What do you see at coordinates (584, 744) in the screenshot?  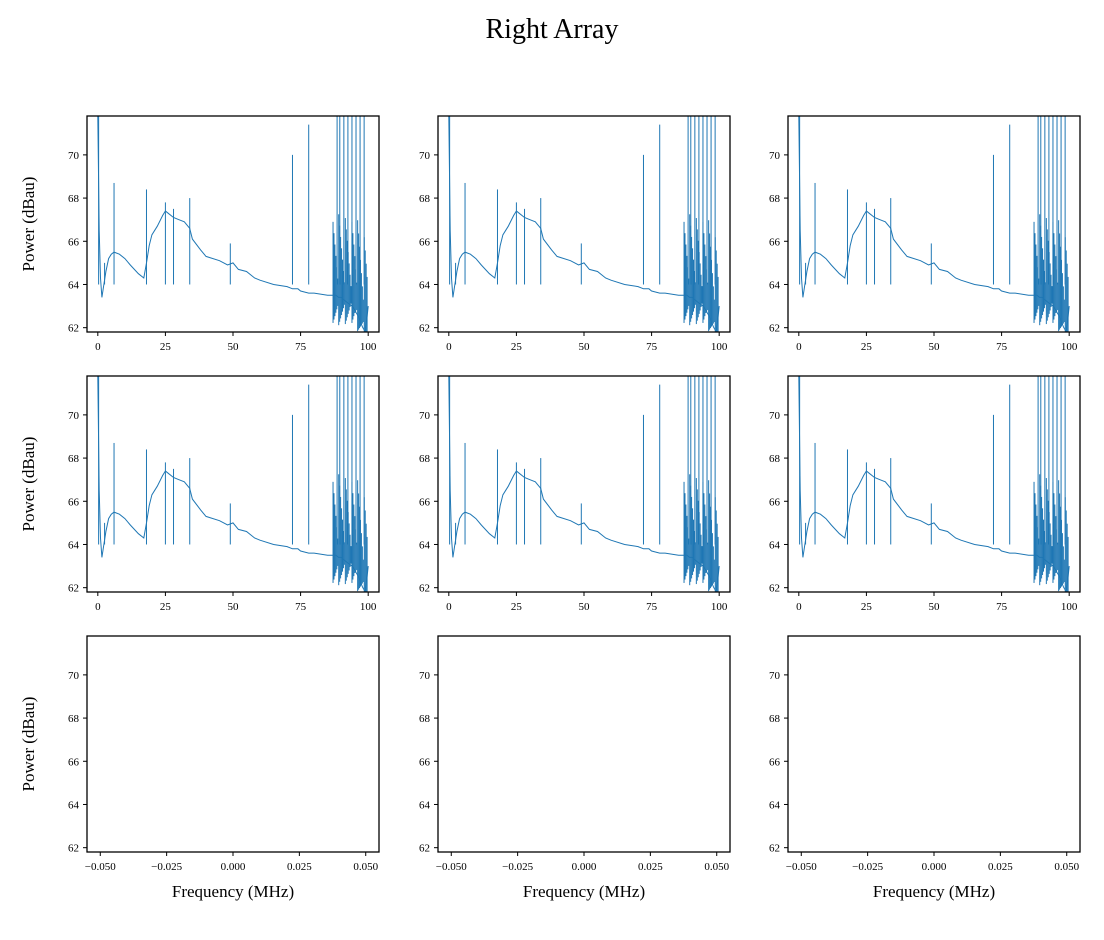 I see `axes-frame` at bounding box center [584, 744].